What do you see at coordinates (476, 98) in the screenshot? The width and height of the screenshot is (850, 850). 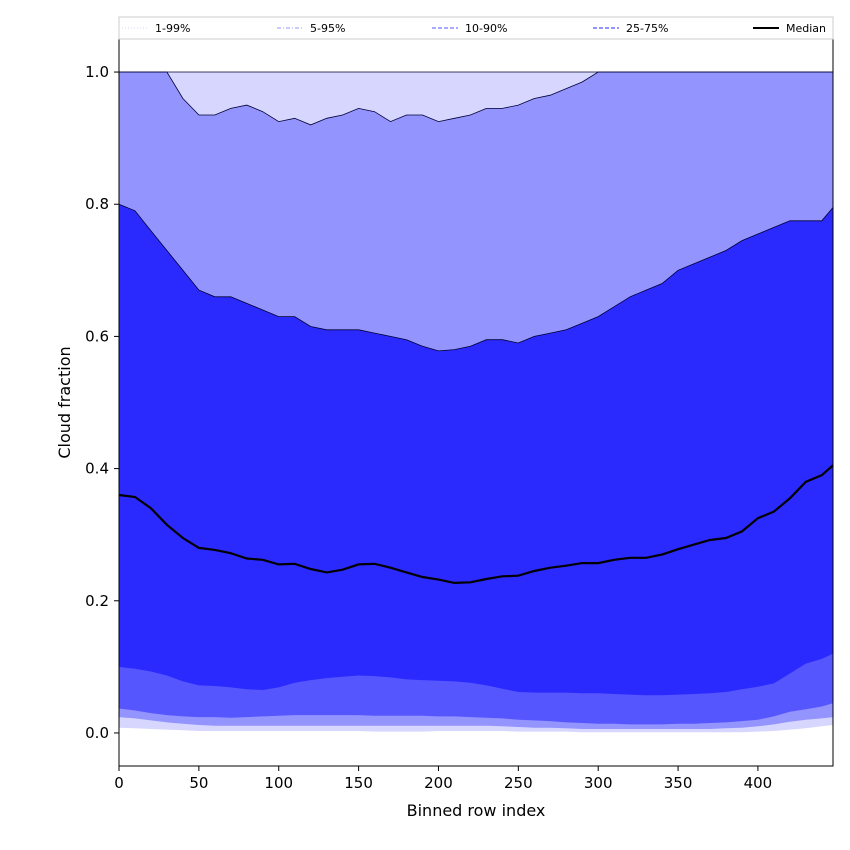 I see `band-upper-line-5-95%` at bounding box center [476, 98].